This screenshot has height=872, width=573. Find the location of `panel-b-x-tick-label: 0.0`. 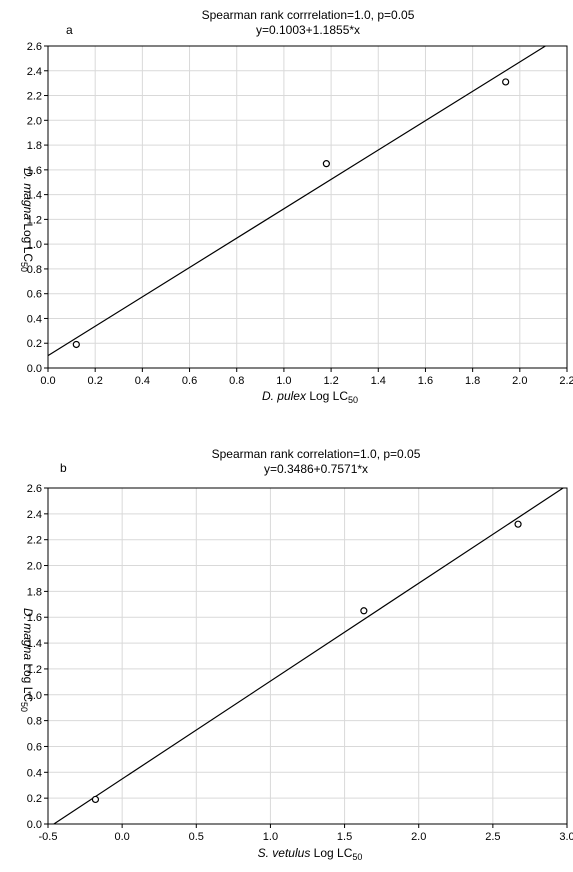

panel-b-x-tick-label: 0.0 is located at coordinates (121, 837).